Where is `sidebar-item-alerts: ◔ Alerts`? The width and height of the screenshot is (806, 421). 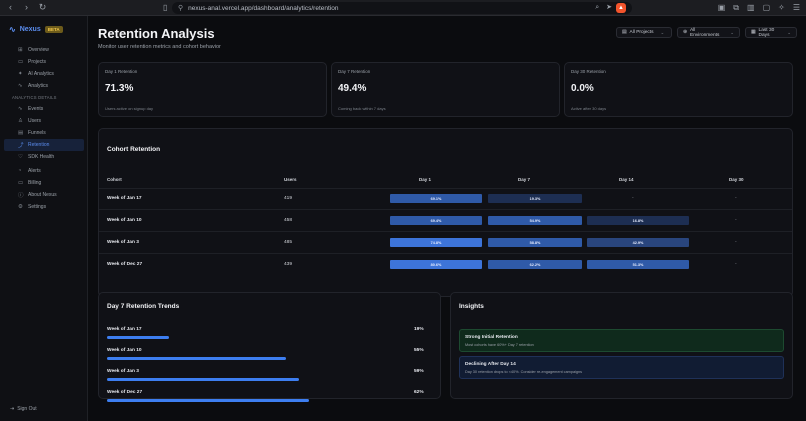
sidebar-item-alerts: ◔ Alerts is located at coordinates (44, 171).